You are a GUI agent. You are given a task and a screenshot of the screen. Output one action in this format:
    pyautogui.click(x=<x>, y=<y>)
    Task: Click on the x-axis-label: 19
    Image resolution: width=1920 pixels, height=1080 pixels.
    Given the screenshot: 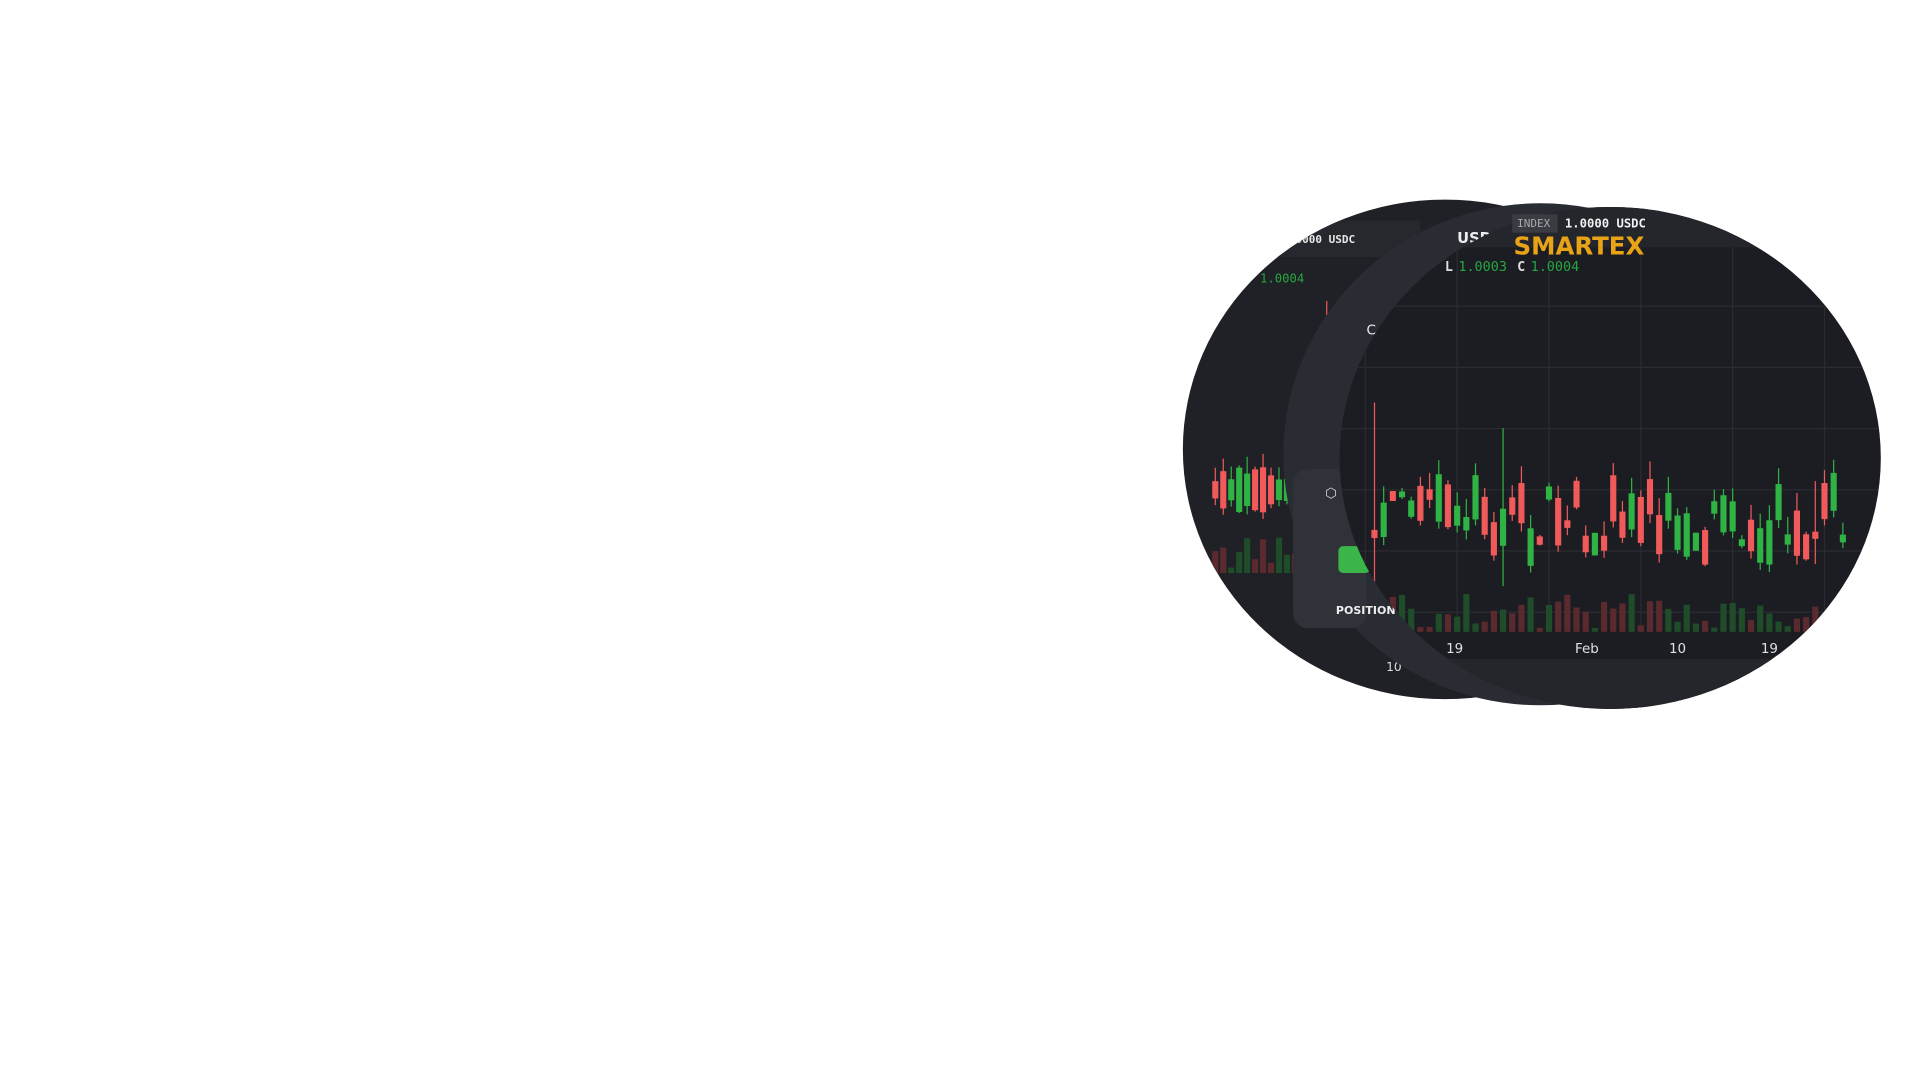 What is the action you would take?
    pyautogui.click(x=1454, y=649)
    